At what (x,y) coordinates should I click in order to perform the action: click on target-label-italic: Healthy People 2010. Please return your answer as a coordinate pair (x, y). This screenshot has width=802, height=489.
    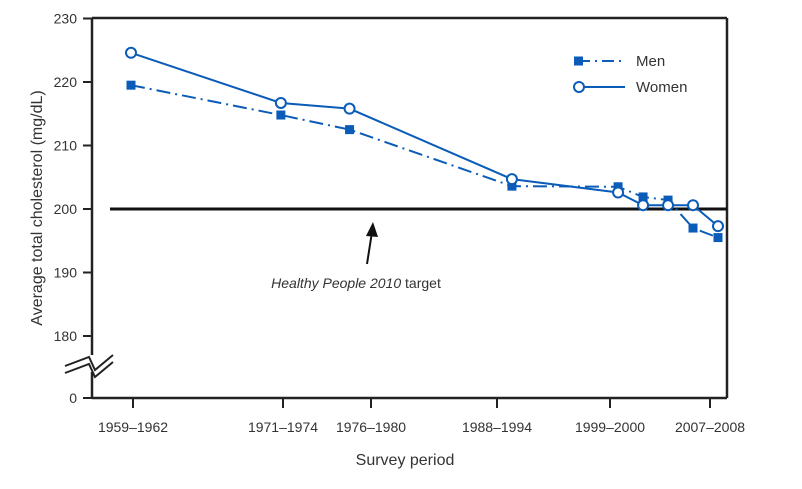
    Looking at the image, I should click on (336, 283).